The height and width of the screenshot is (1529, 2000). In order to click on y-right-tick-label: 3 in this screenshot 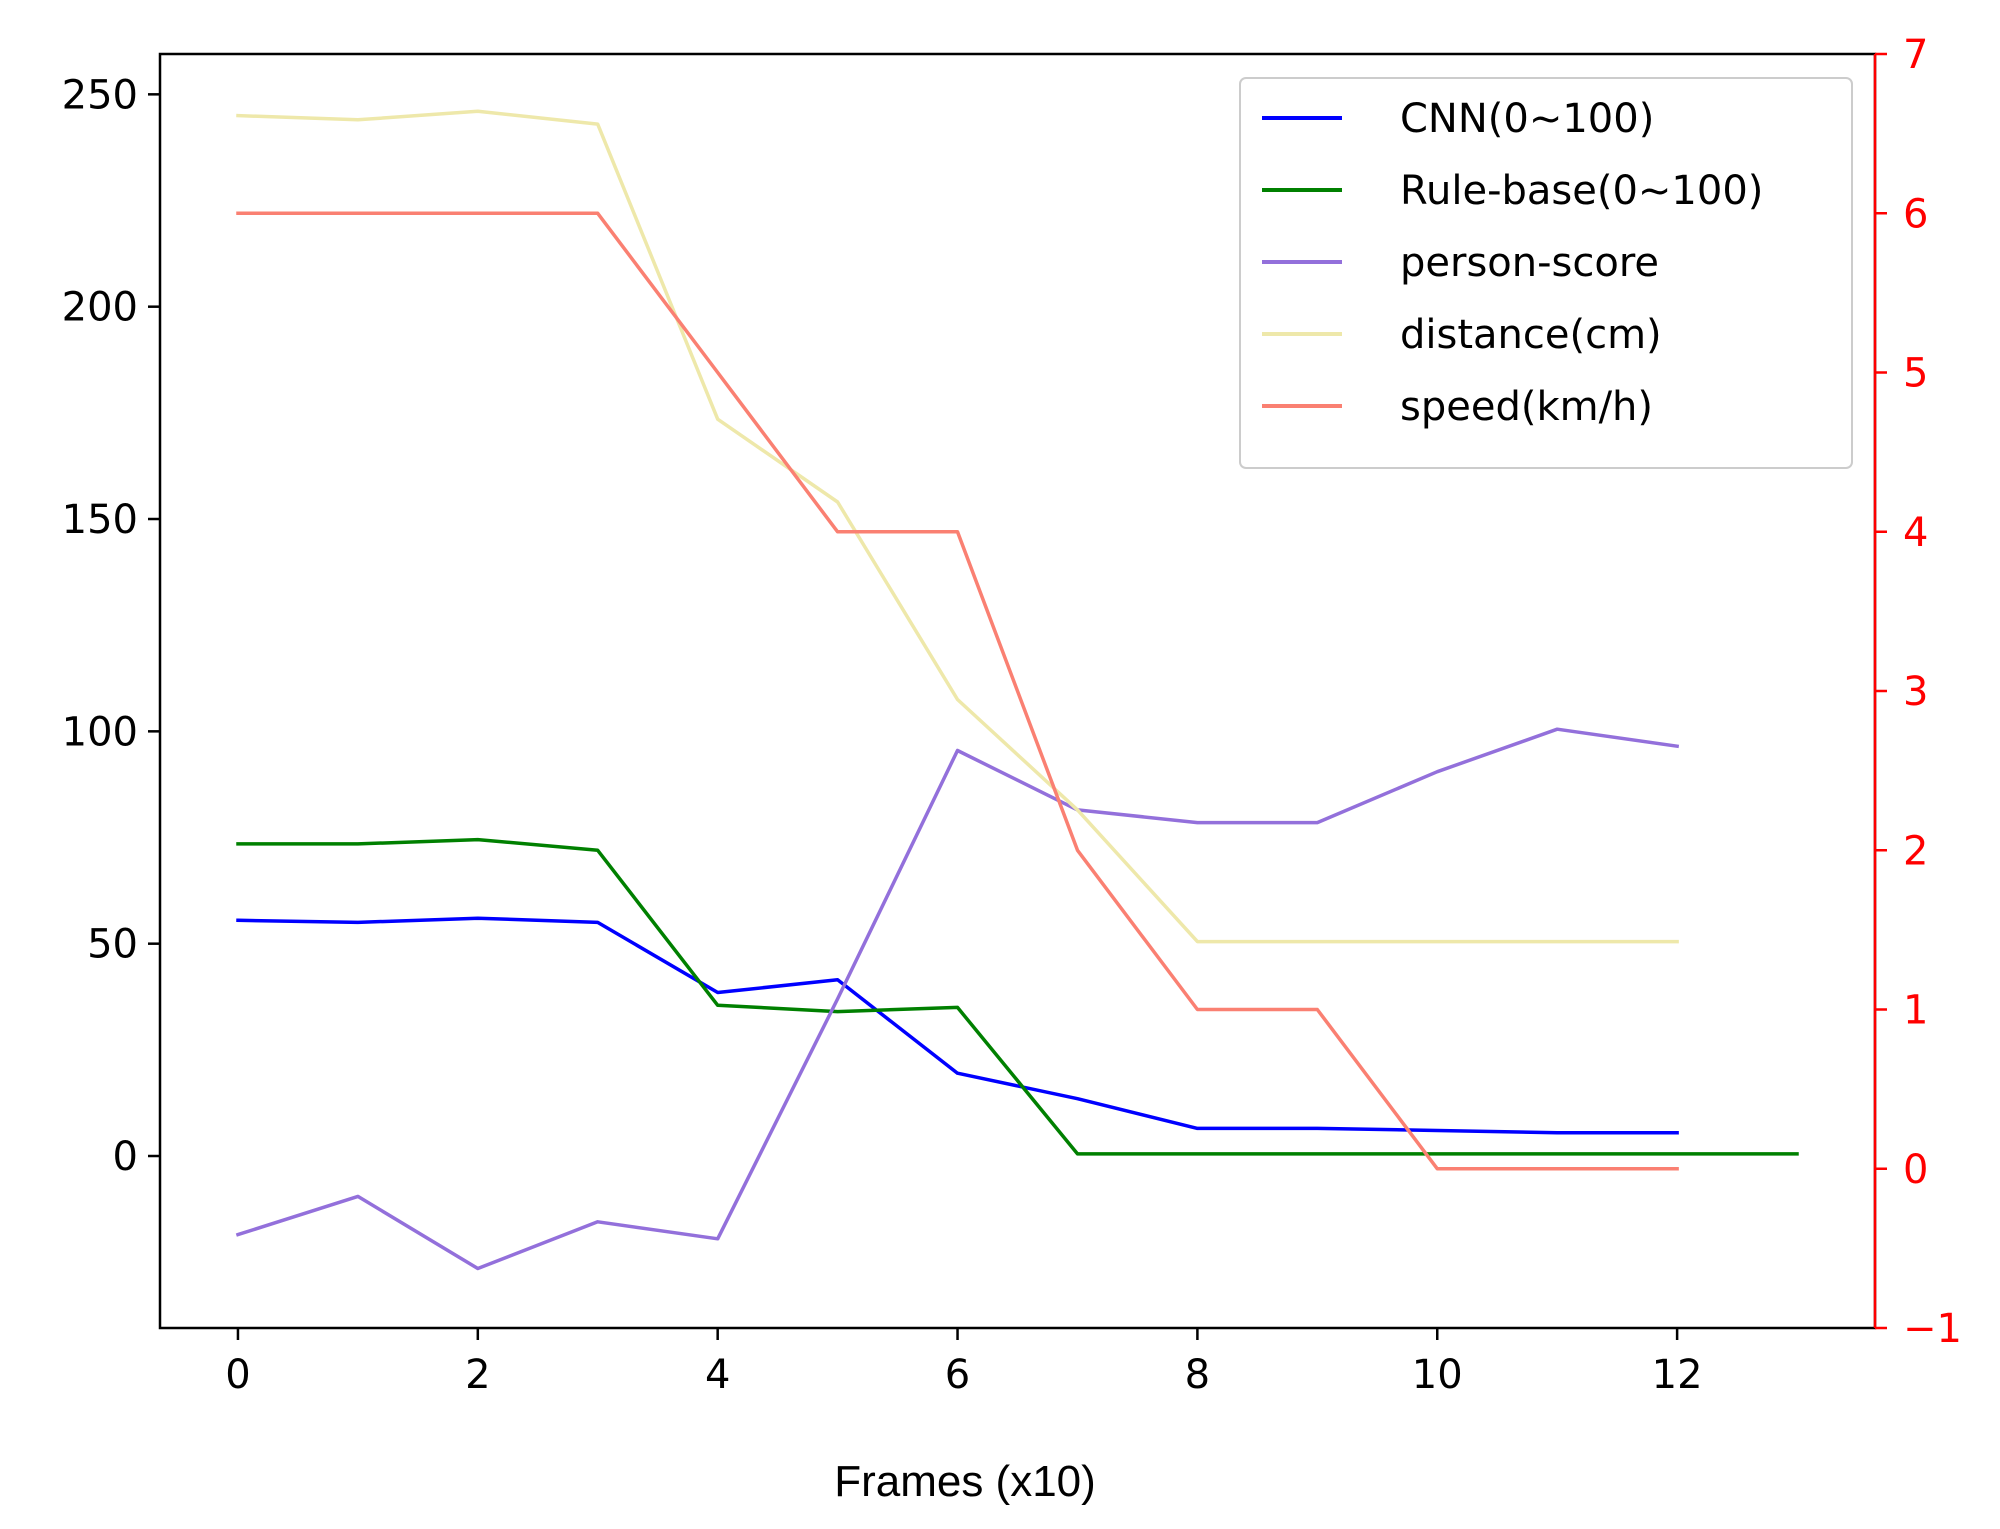, I will do `click(1915, 692)`.